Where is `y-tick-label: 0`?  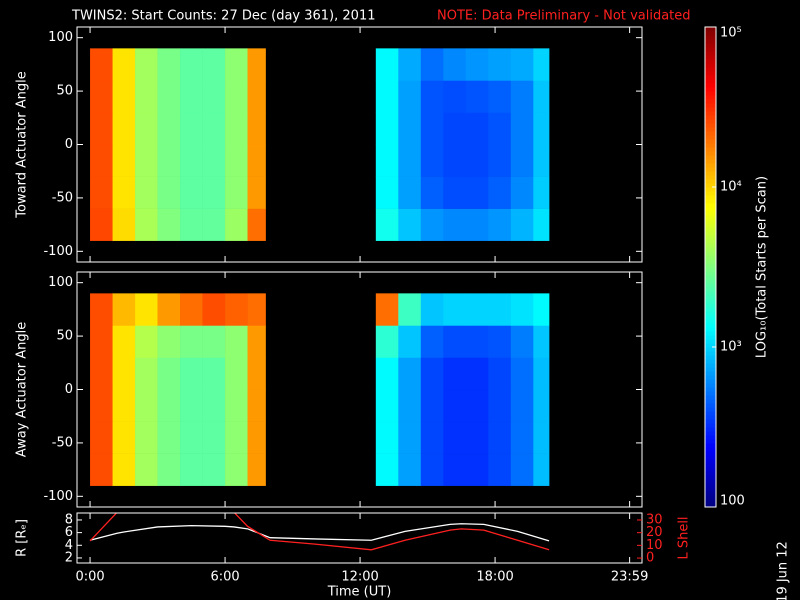 y-tick-label: 0 is located at coordinates (69, 389).